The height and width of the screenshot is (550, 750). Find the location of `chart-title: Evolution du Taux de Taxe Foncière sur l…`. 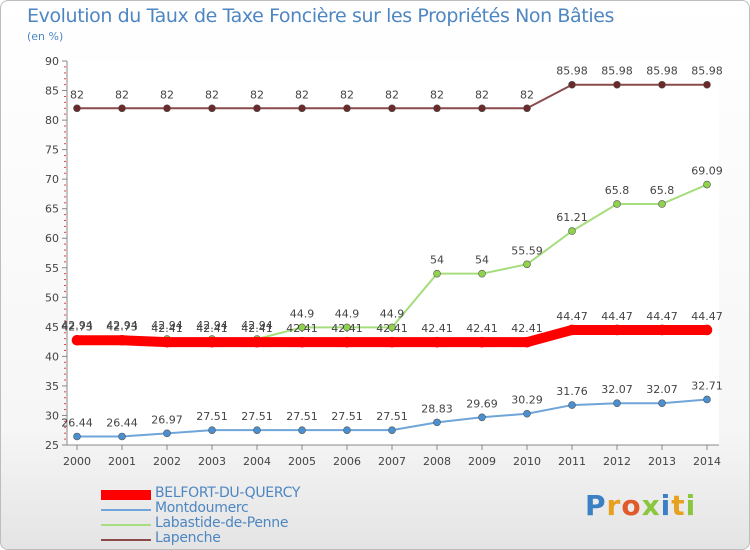

chart-title: Evolution du Taux de Taxe Foncière sur l… is located at coordinates (321, 16).